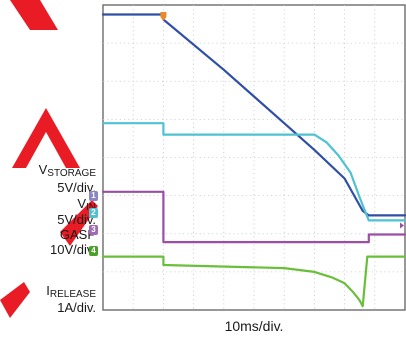 Image resolution: width=406 pixels, height=339 pixels. Describe the element at coordinates (163, 16) in the screenshot. I see `trigger-marker` at that location.